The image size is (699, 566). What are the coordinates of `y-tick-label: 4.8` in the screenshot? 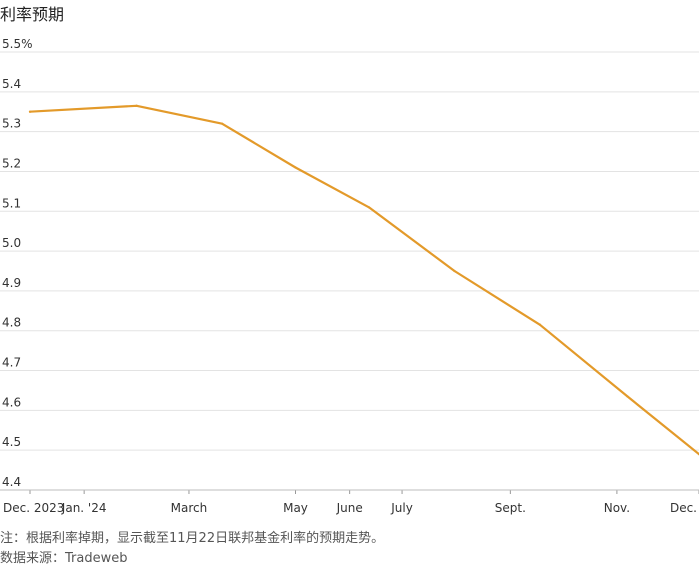 It's located at (11, 323).